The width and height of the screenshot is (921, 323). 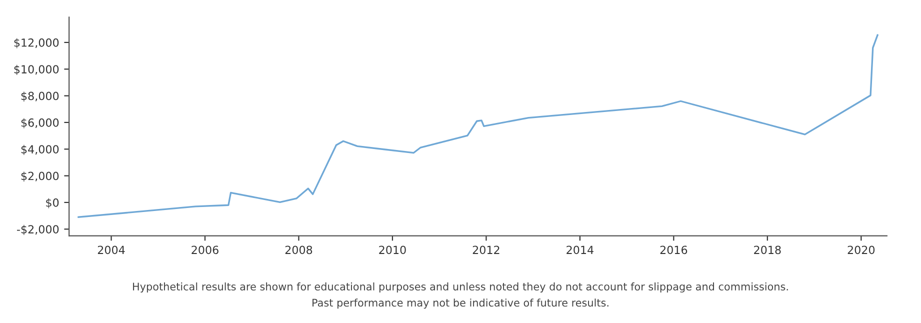 What do you see at coordinates (111, 250) in the screenshot?
I see `x-tick-label: 2004` at bounding box center [111, 250].